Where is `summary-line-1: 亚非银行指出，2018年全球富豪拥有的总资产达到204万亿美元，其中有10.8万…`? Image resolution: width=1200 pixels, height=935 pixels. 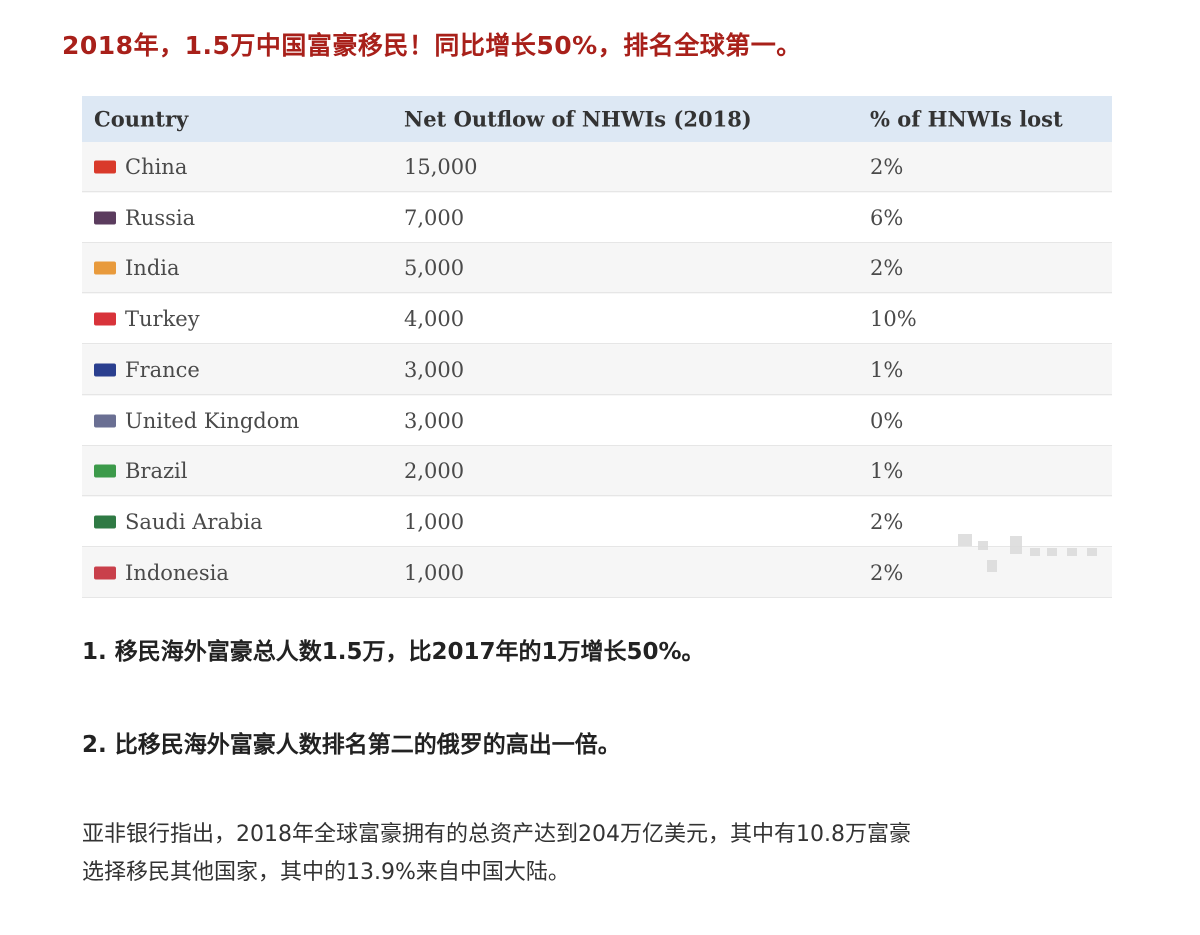 summary-line-1: 亚非银行指出，2018年全球富豪拥有的总资产达到204万亿美元，其中有10.8万… is located at coordinates (496, 834).